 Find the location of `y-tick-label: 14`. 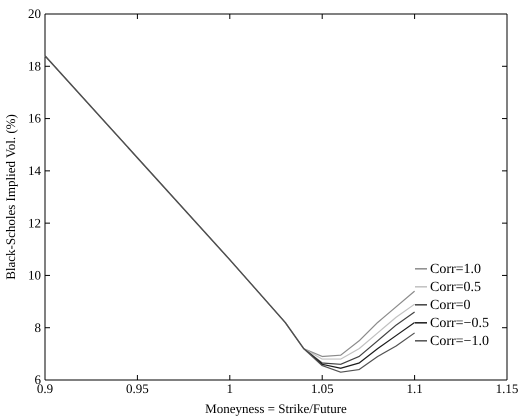

y-tick-label: 14 is located at coordinates (35, 170).